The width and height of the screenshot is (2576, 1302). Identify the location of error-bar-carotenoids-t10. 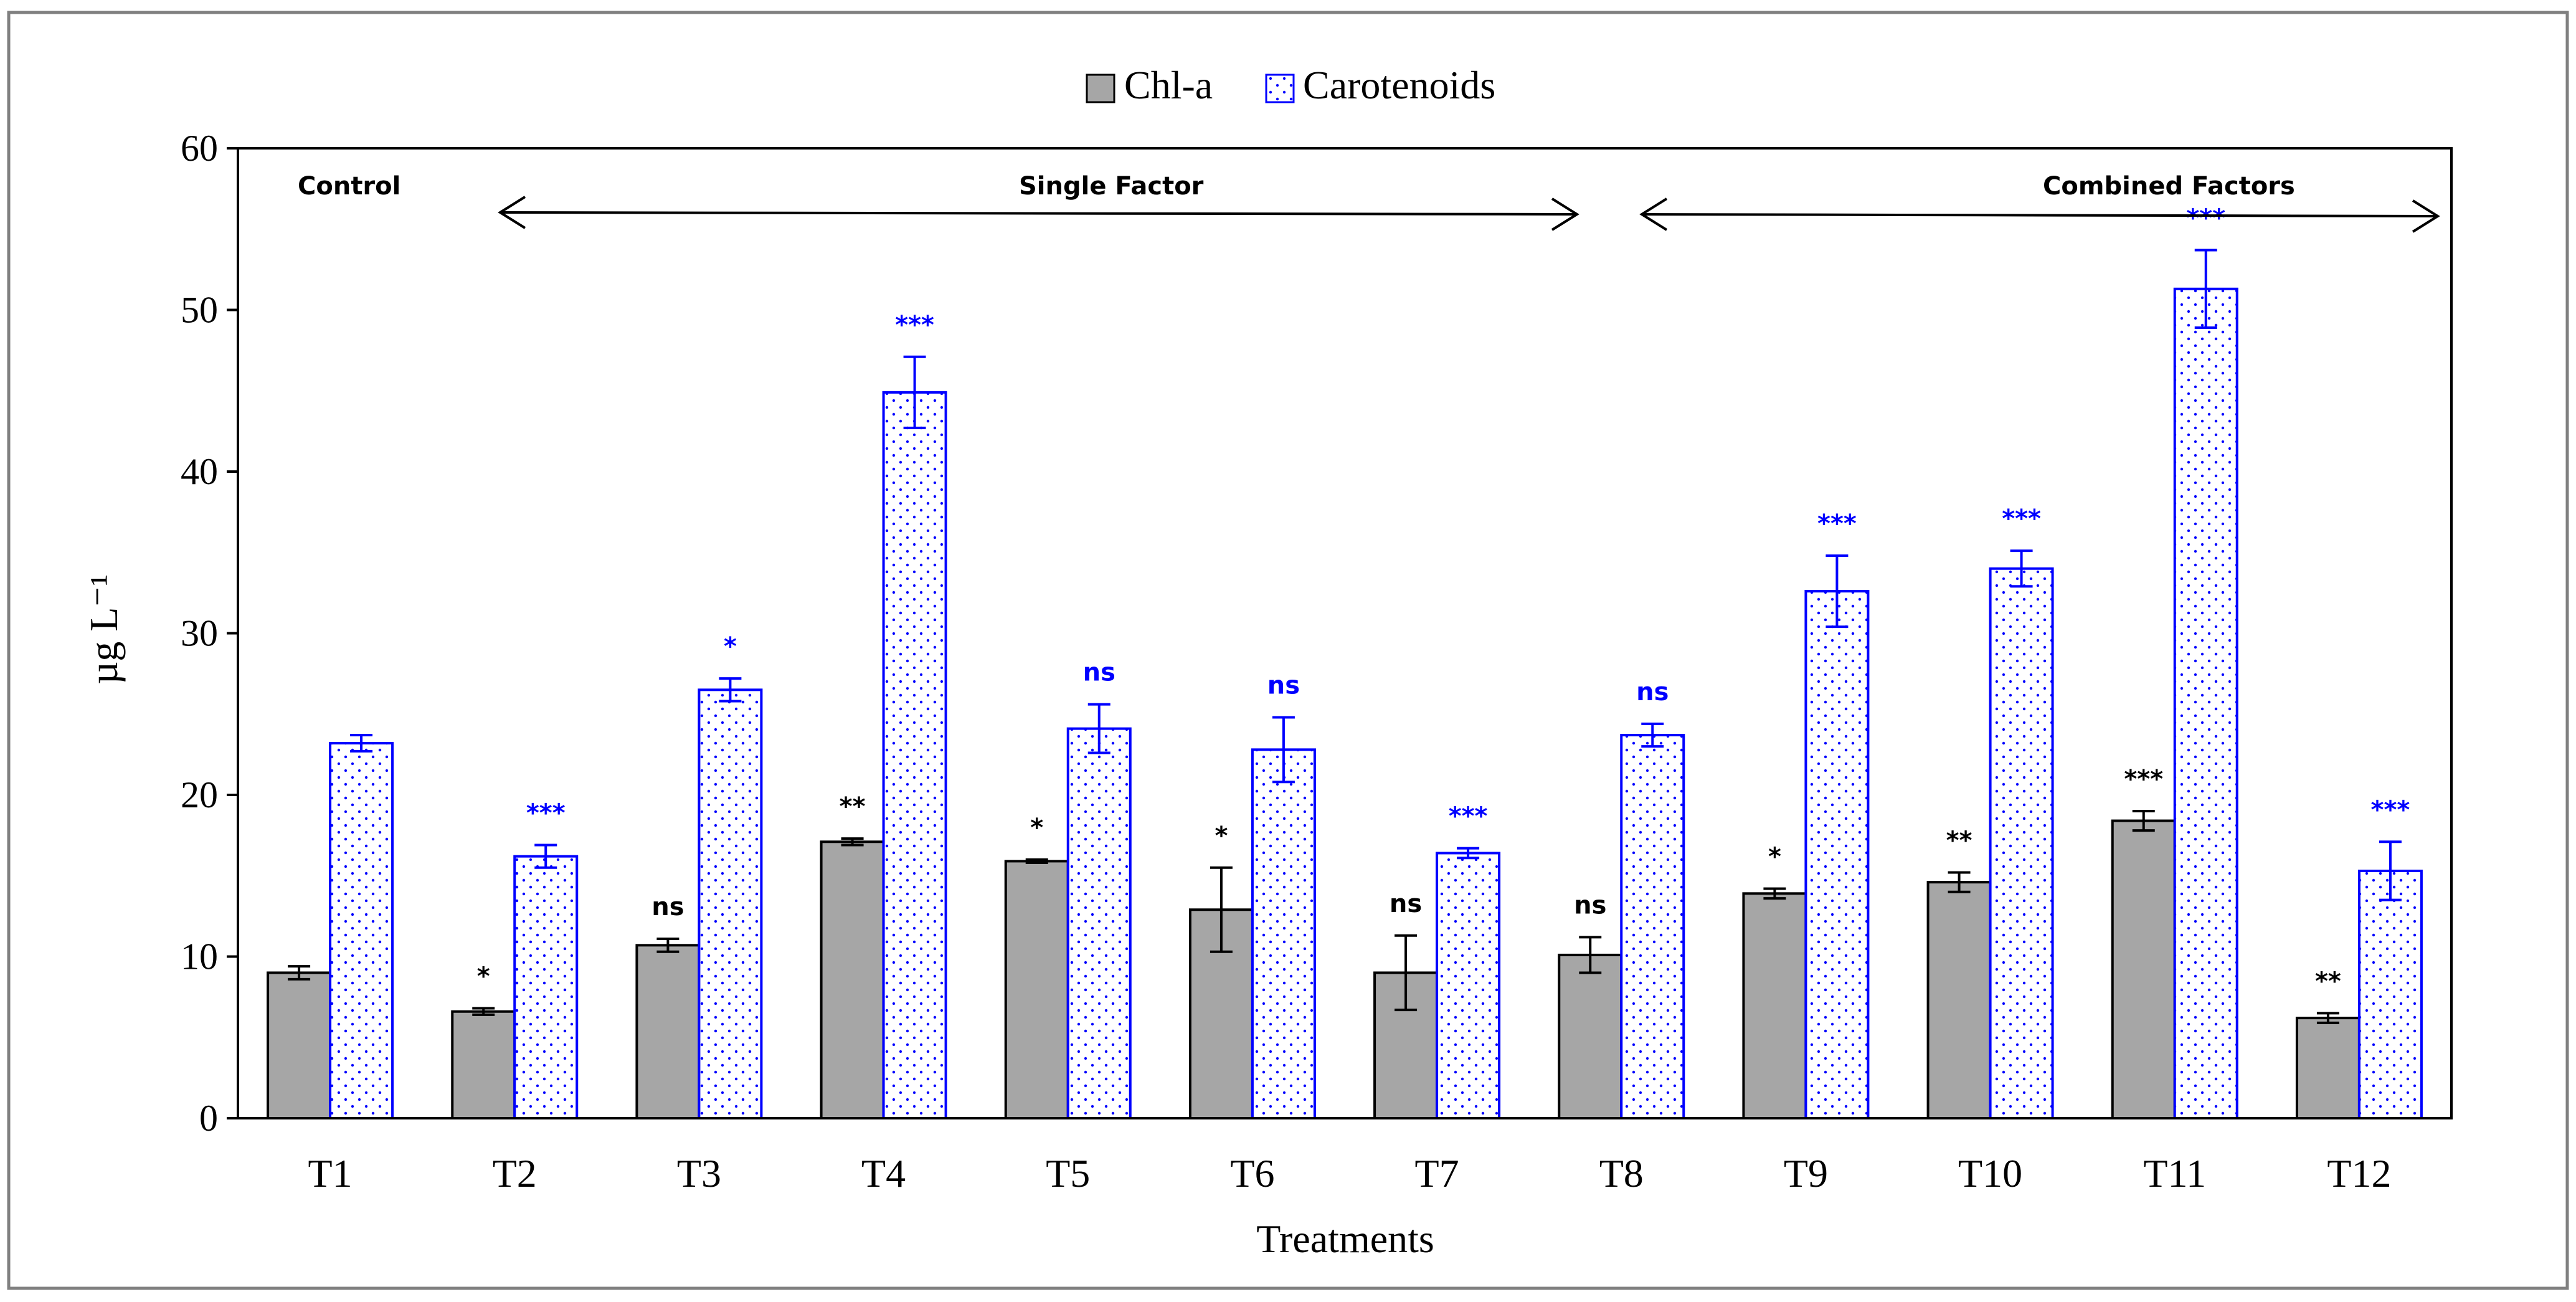
(2022, 568).